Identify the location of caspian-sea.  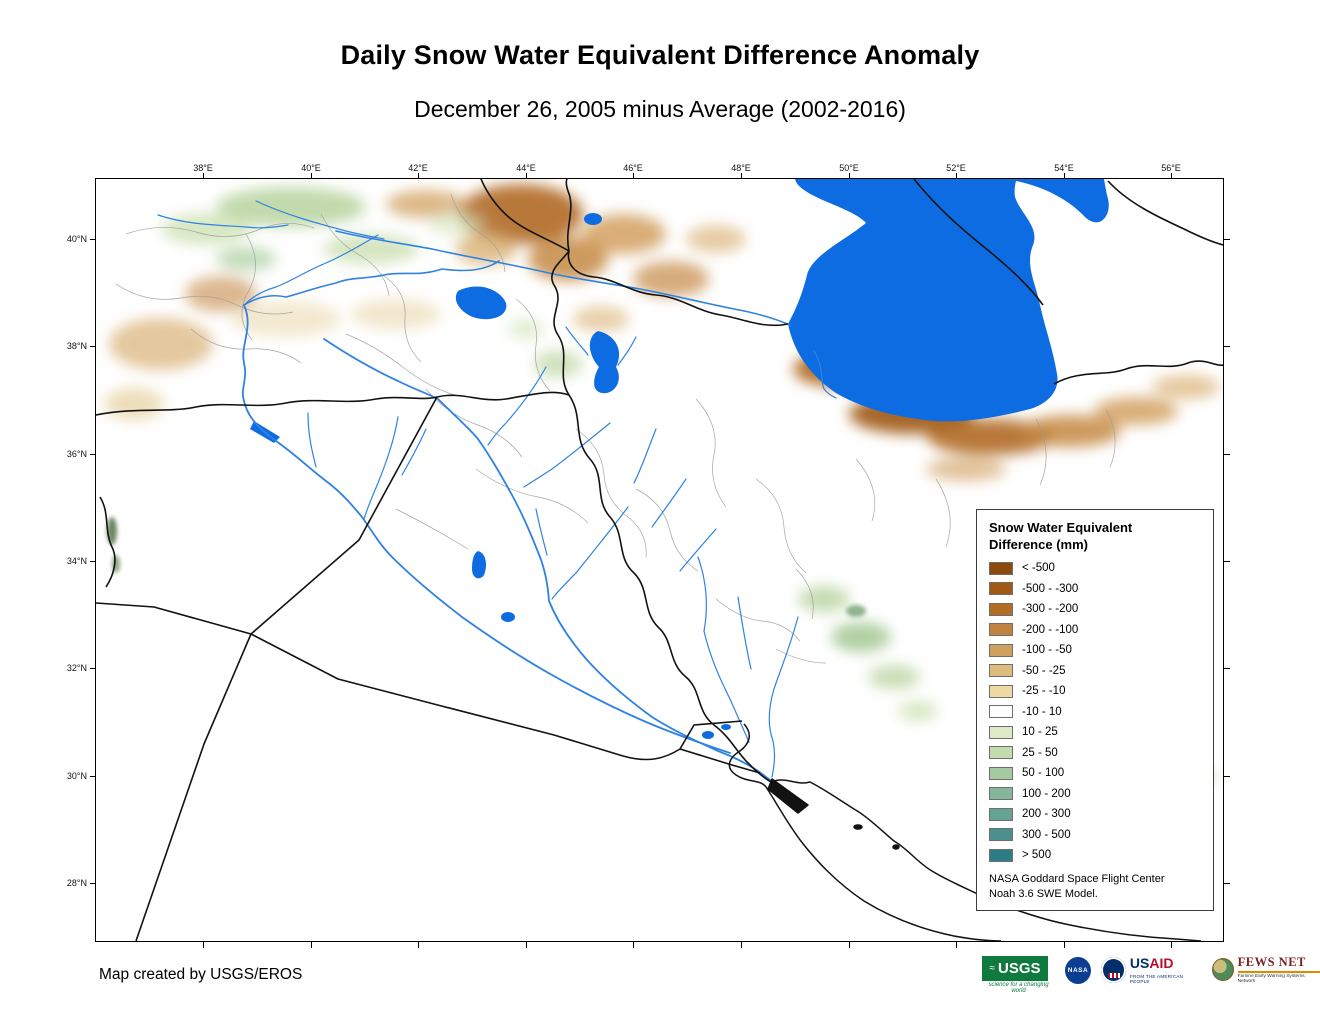
(948, 300).